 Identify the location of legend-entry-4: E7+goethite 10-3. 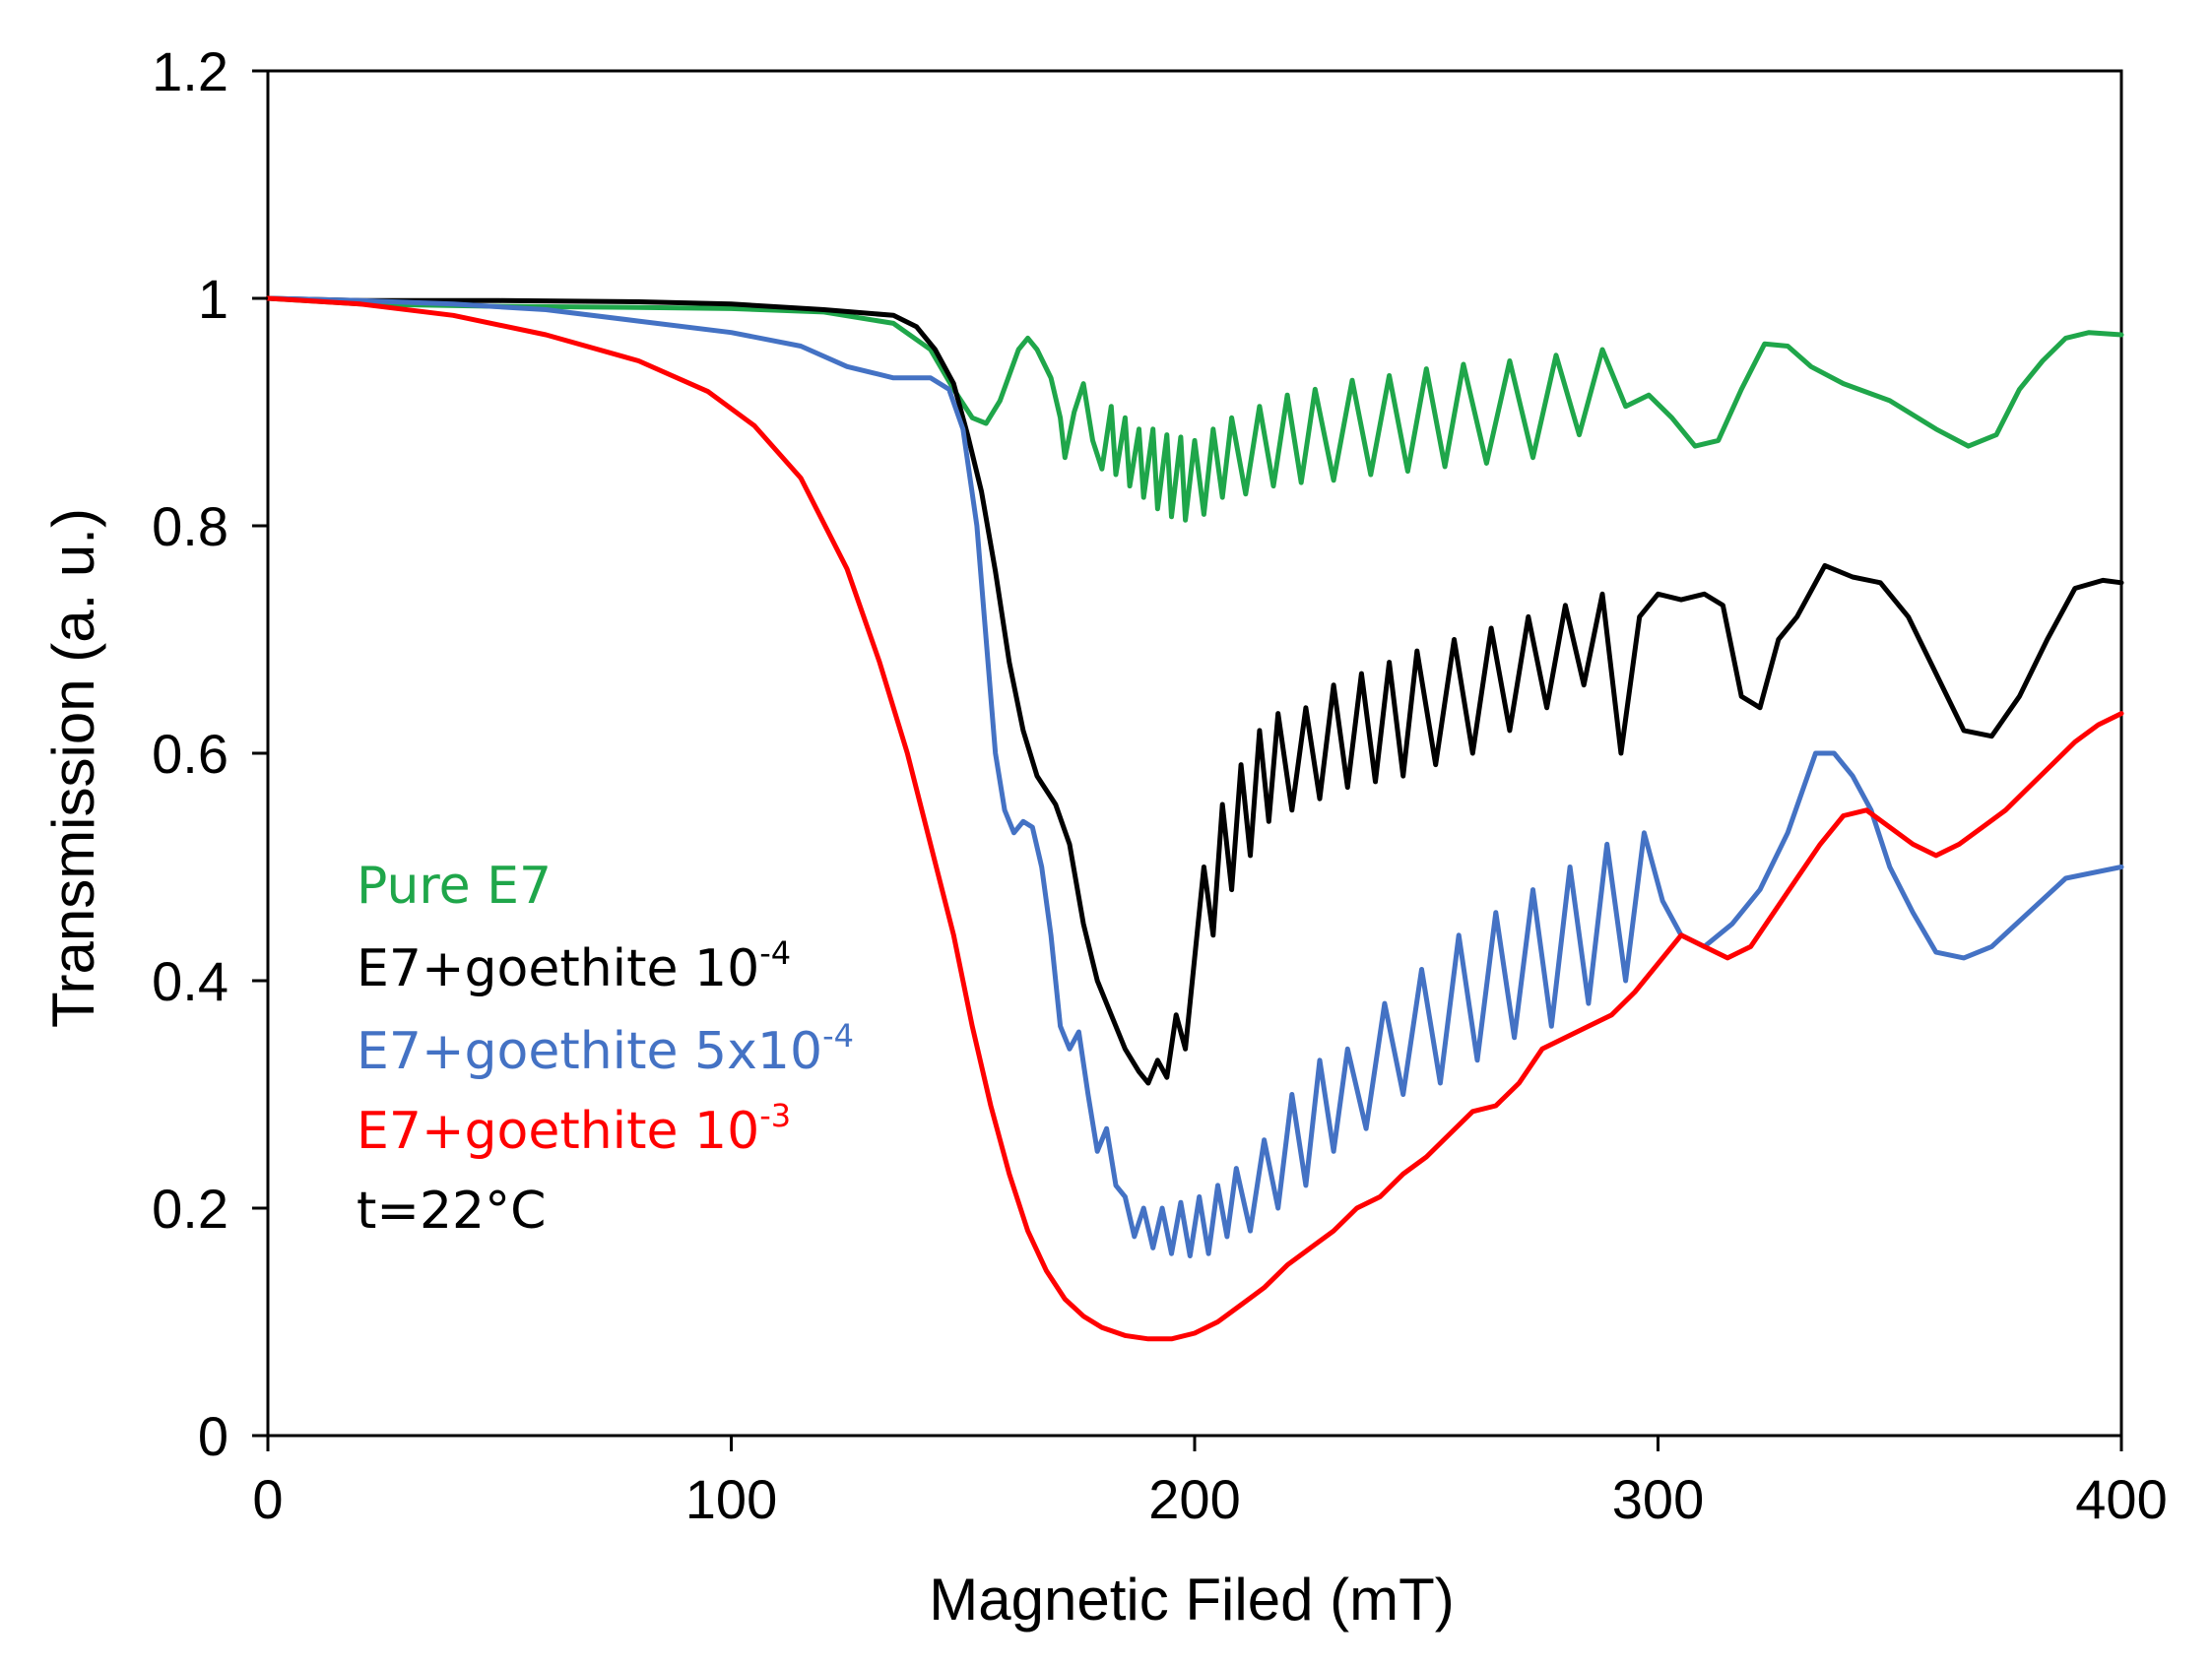
(574, 1129).